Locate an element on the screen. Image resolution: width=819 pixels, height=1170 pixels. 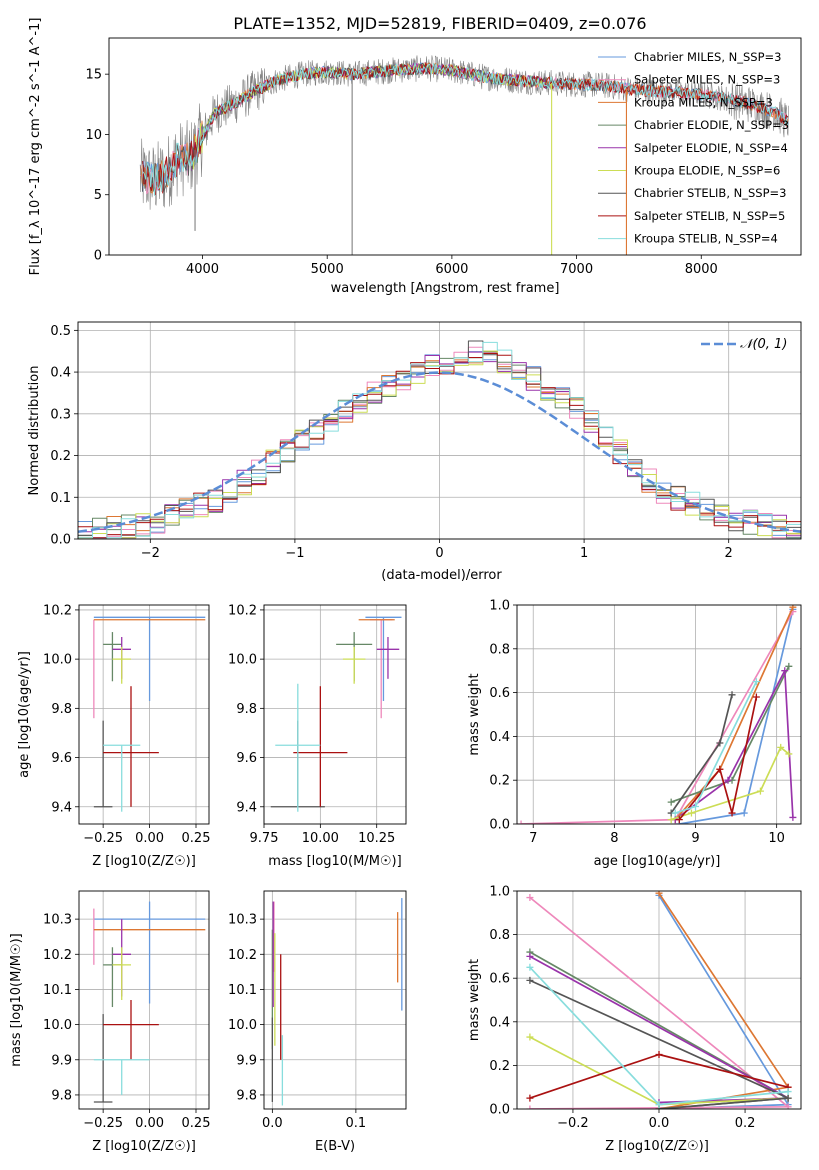
x-tick-label: 6000 is located at coordinates (451, 269).